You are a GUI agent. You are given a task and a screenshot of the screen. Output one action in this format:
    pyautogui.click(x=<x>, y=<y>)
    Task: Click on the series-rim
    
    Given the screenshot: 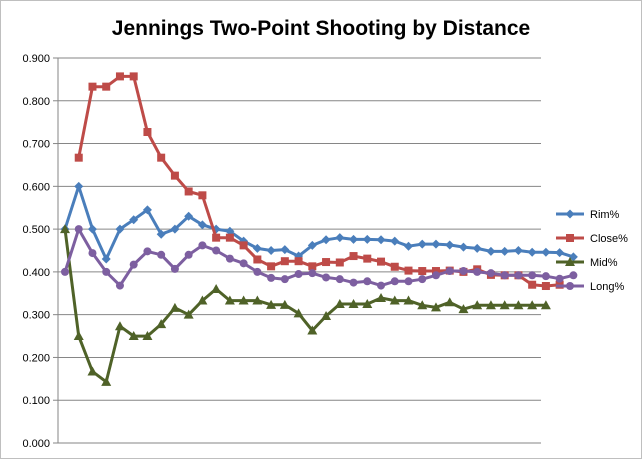 What is the action you would take?
    pyautogui.click(x=319, y=222)
    